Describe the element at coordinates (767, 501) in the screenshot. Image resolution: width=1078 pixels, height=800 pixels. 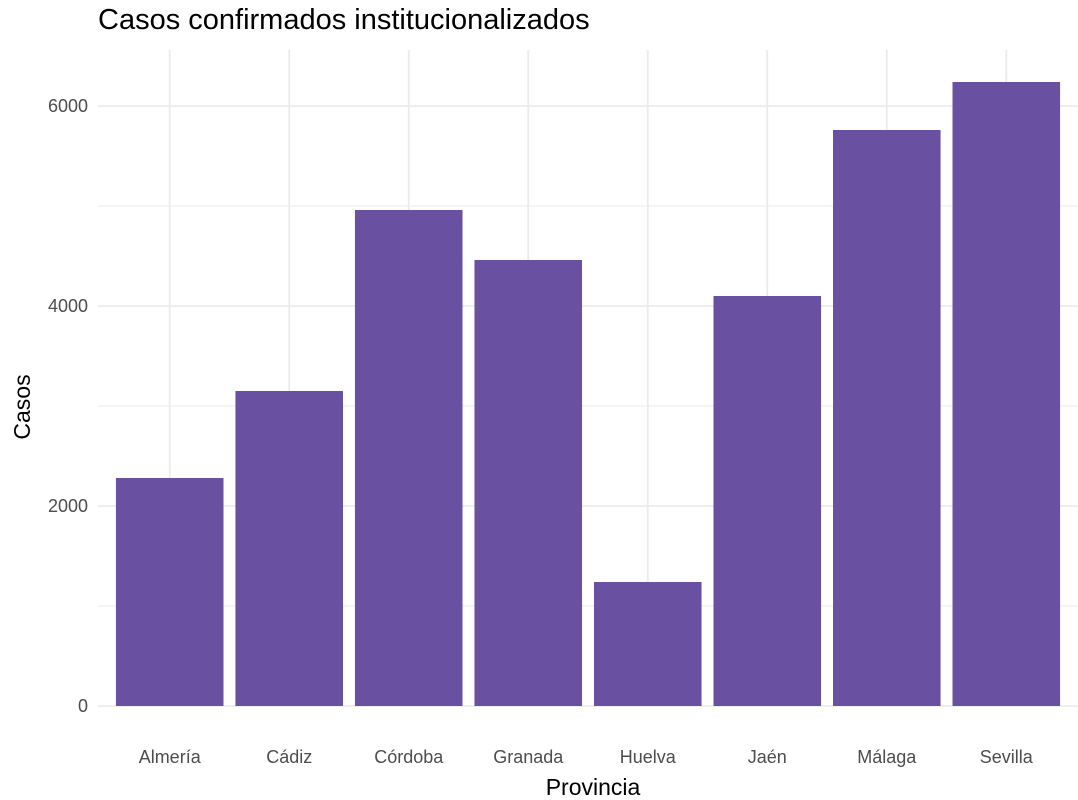
I see `bar-jaén` at that location.